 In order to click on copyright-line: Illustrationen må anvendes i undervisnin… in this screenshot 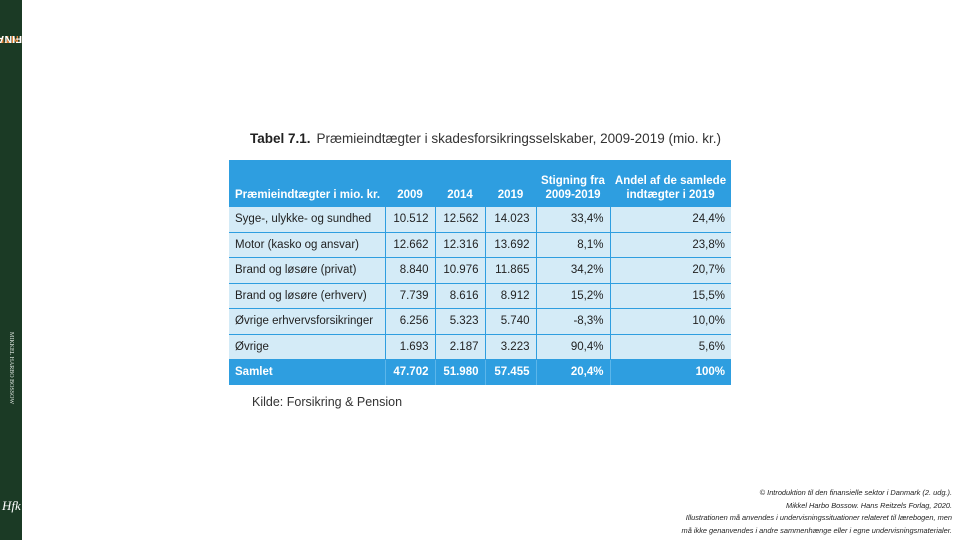, I will do `click(818, 517)`.